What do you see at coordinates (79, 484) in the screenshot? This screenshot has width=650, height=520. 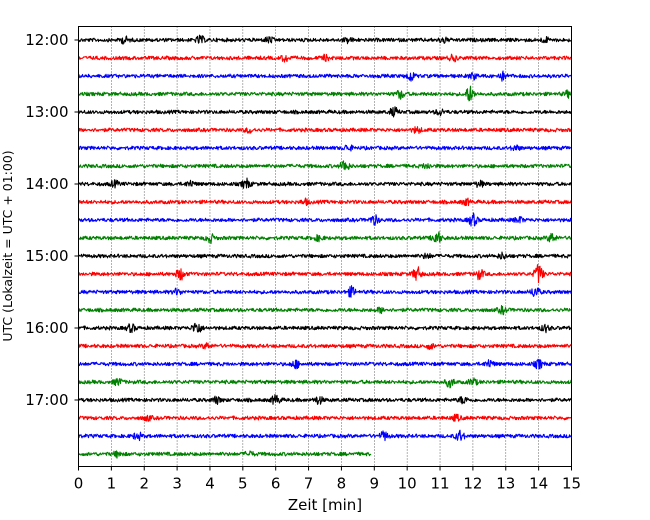 I see `x-tick-label: 0` at bounding box center [79, 484].